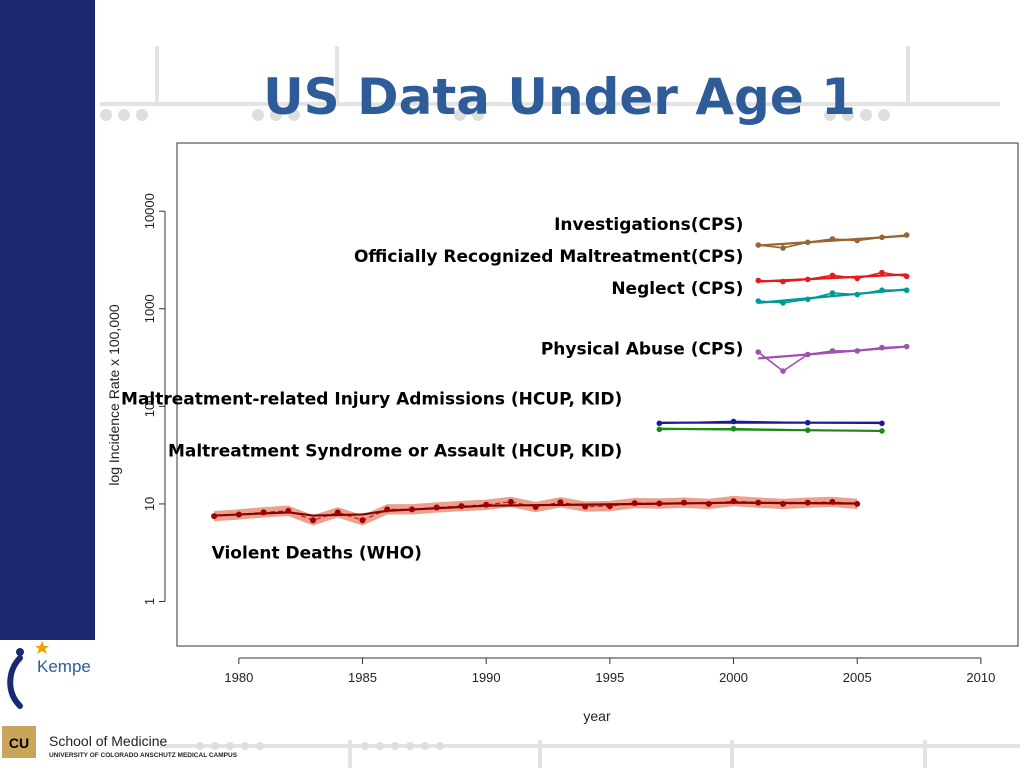 The height and width of the screenshot is (773, 1024). I want to click on y-tick-label: 10000, so click(149, 211).